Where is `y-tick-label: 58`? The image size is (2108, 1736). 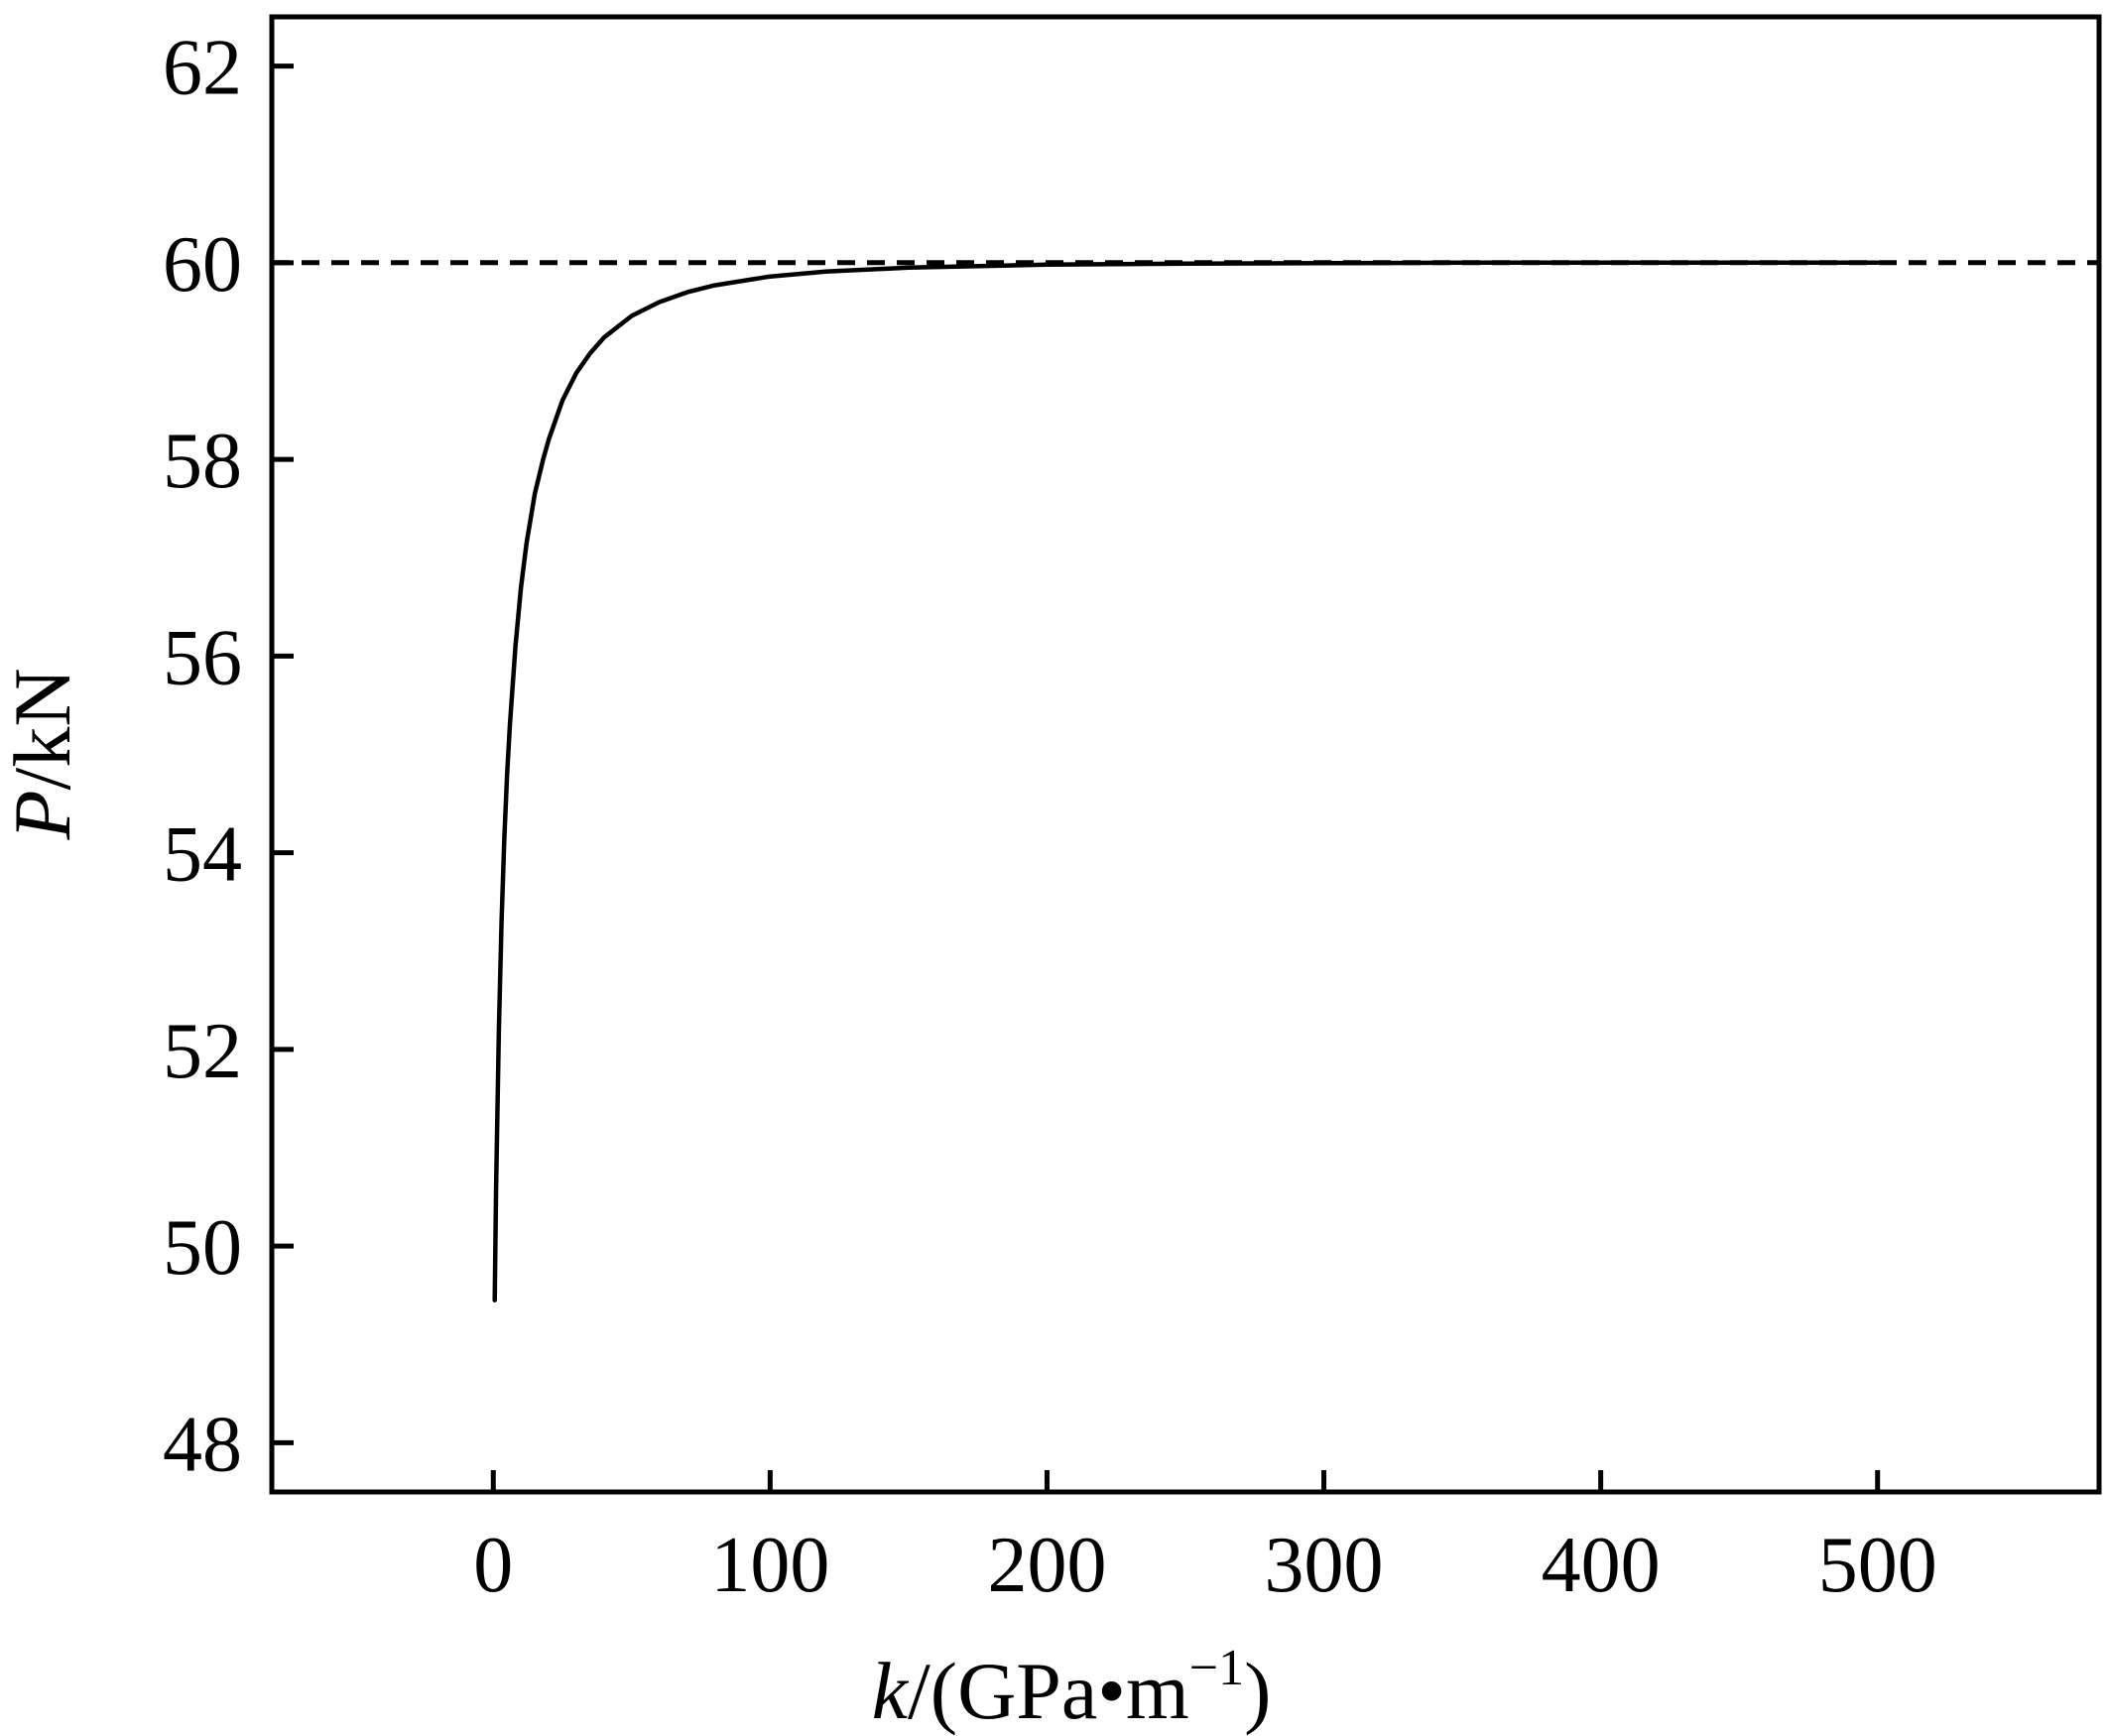 y-tick-label: 58 is located at coordinates (202, 461).